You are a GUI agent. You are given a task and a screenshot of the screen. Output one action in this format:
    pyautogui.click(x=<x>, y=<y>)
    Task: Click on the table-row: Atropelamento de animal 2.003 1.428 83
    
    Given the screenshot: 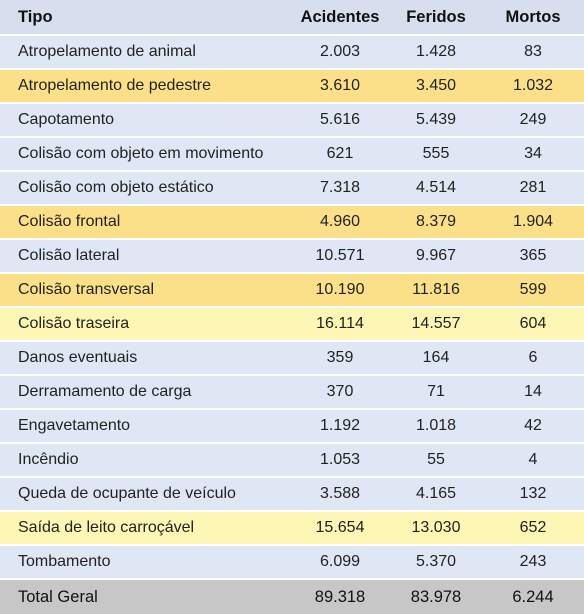 What is the action you would take?
    pyautogui.click(x=292, y=53)
    